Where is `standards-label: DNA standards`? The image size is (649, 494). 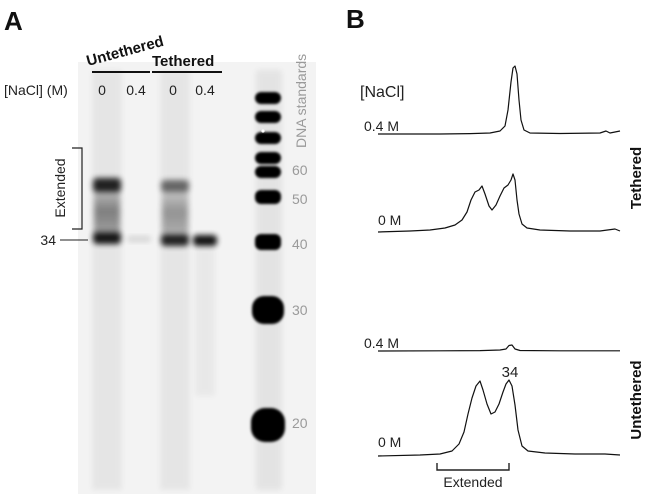
standards-label: DNA standards is located at coordinates (301, 101).